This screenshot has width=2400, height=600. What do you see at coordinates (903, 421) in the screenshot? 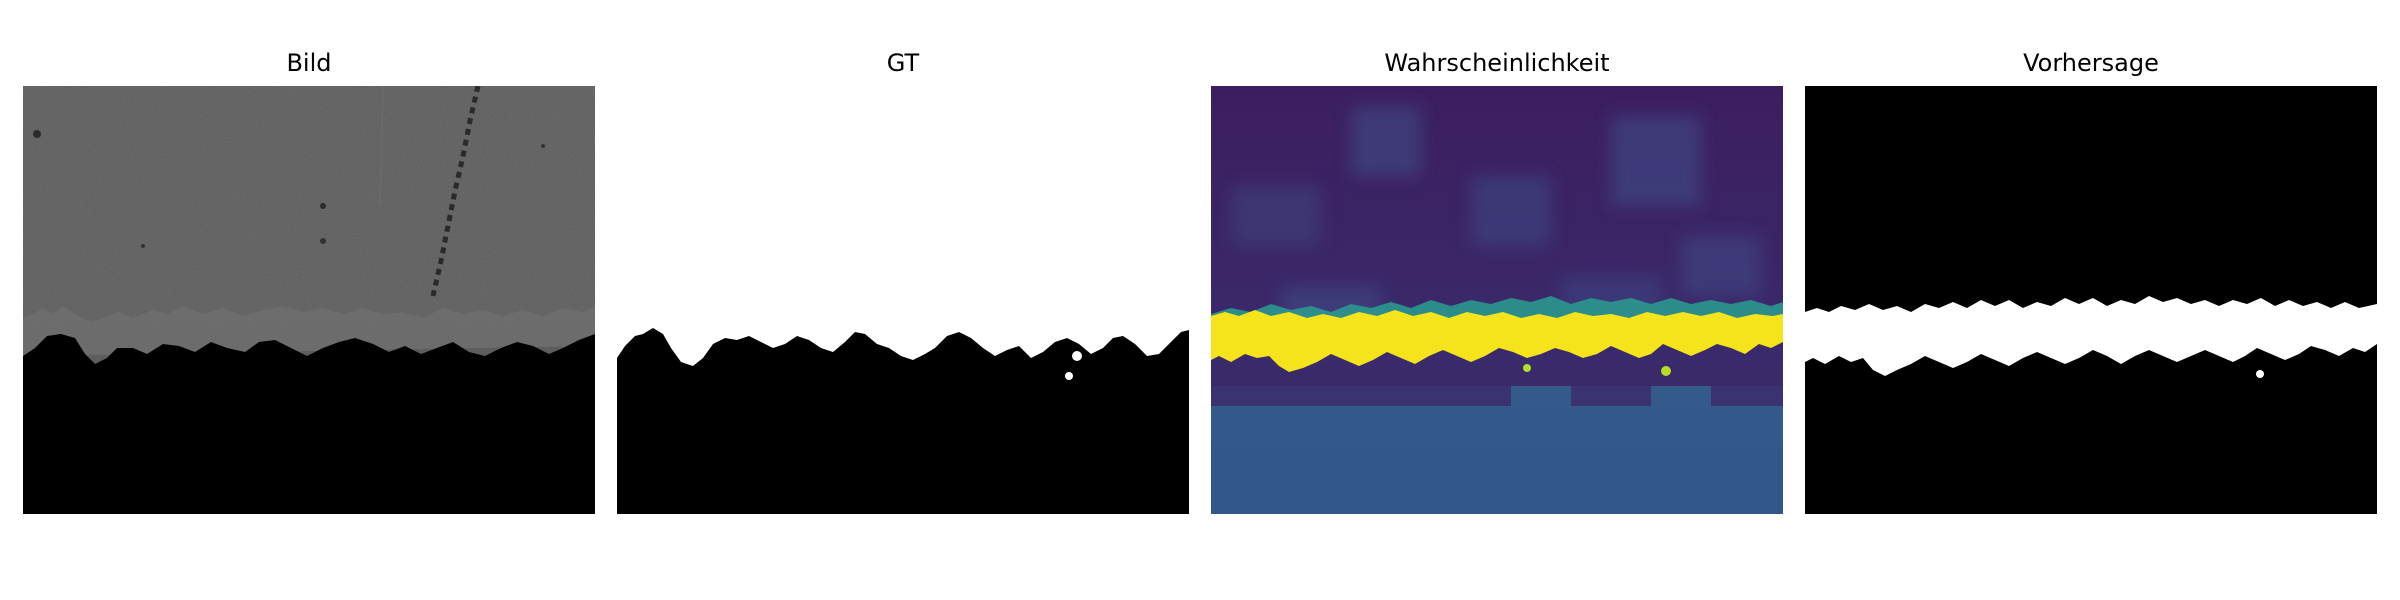
I see `gt-mask-background` at bounding box center [903, 421].